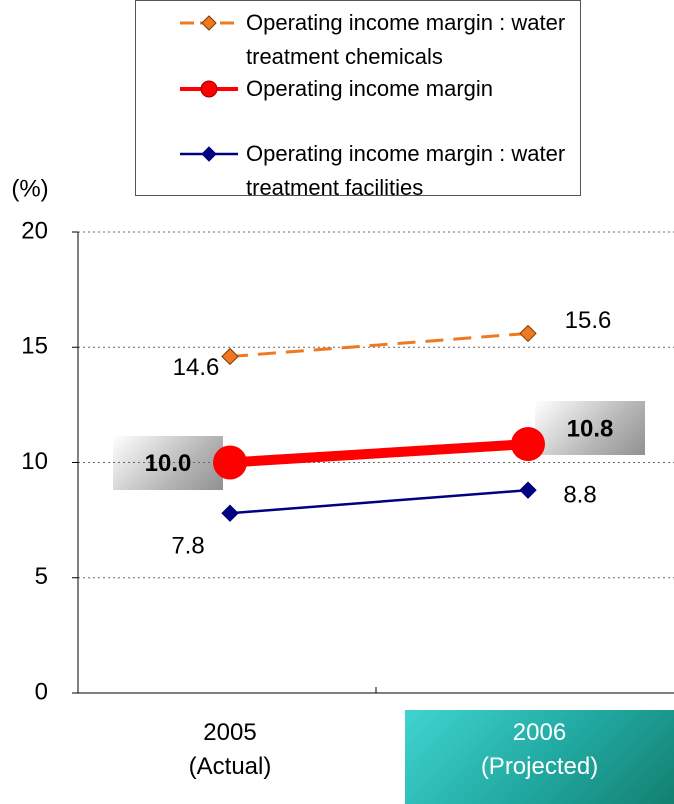 This screenshot has height=804, width=674. Describe the element at coordinates (34, 346) in the screenshot. I see `y-tick-label: 15` at that location.